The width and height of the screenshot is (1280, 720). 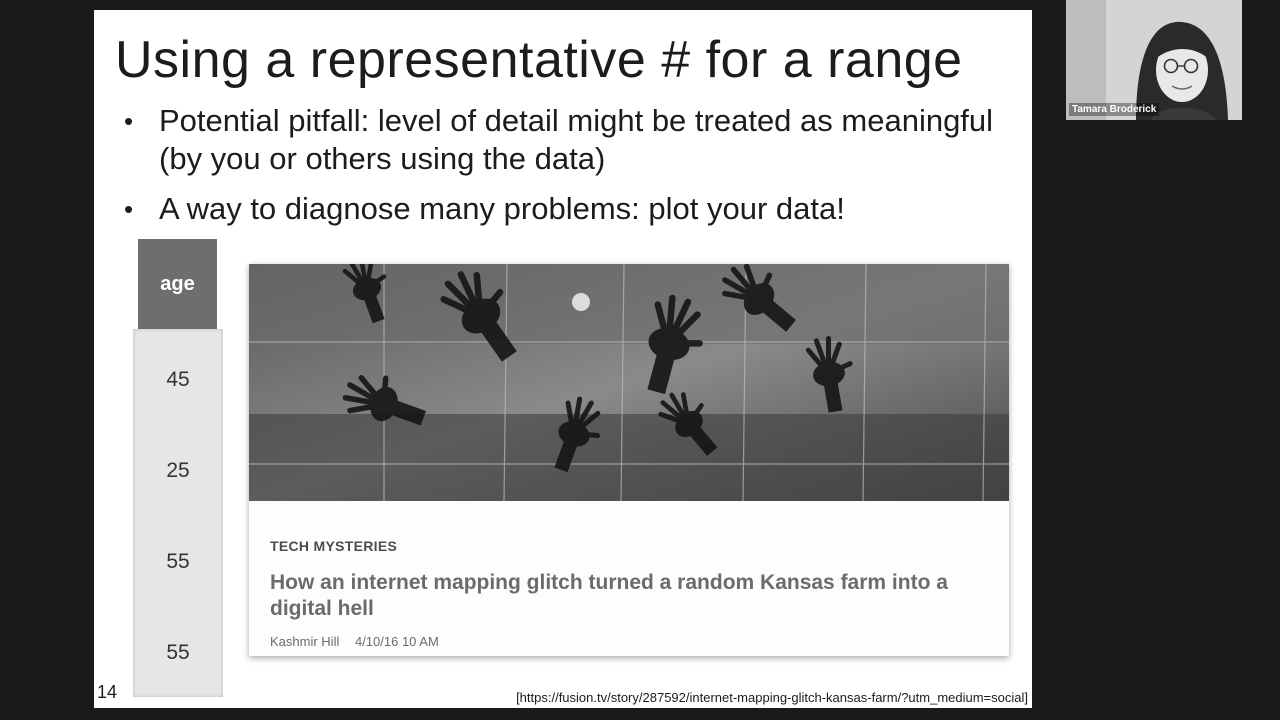 I want to click on article-category: TECH MYSTERIES, so click(x=334, y=546).